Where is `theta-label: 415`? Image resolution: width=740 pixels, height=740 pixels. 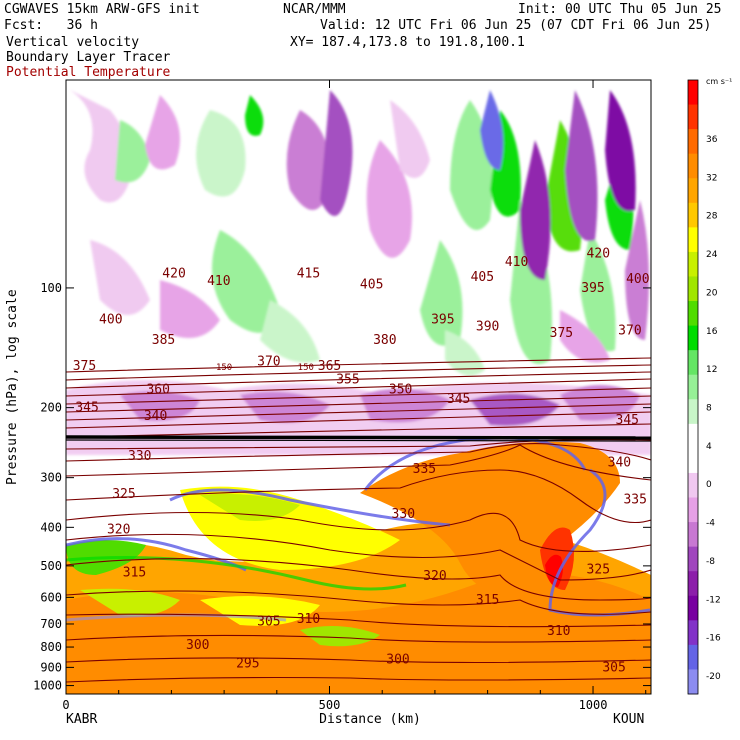
theta-label: 415 is located at coordinates (308, 274).